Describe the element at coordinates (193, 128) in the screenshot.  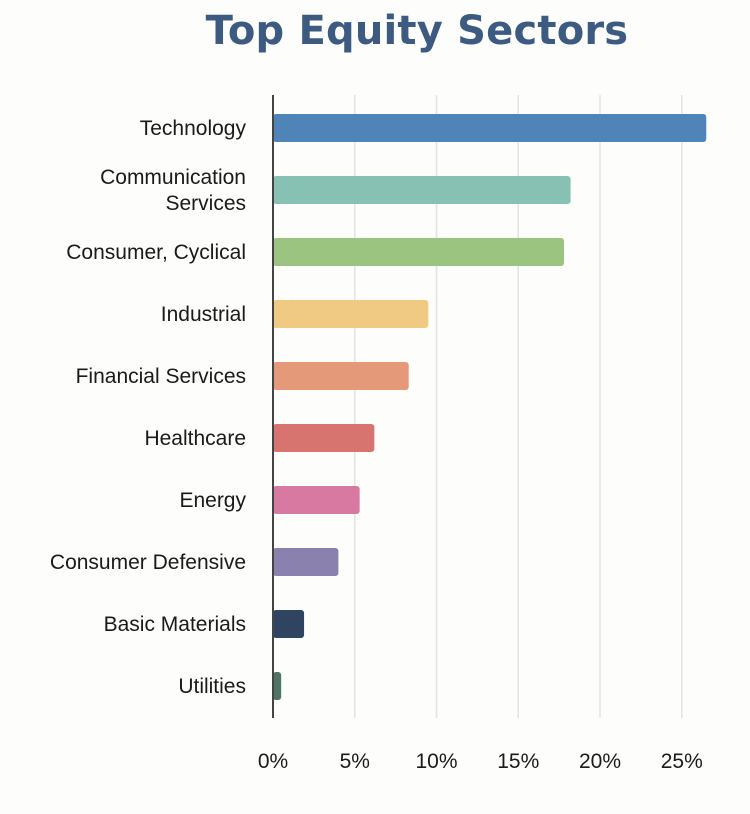
I see `category-label: Technology` at that location.